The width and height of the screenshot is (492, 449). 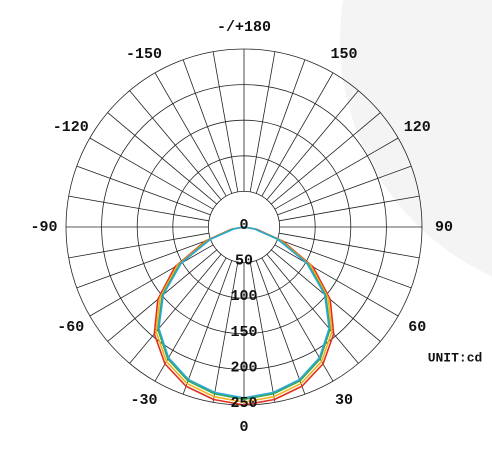 What do you see at coordinates (243, 403) in the screenshot?
I see `r-tick-label: 250` at bounding box center [243, 403].